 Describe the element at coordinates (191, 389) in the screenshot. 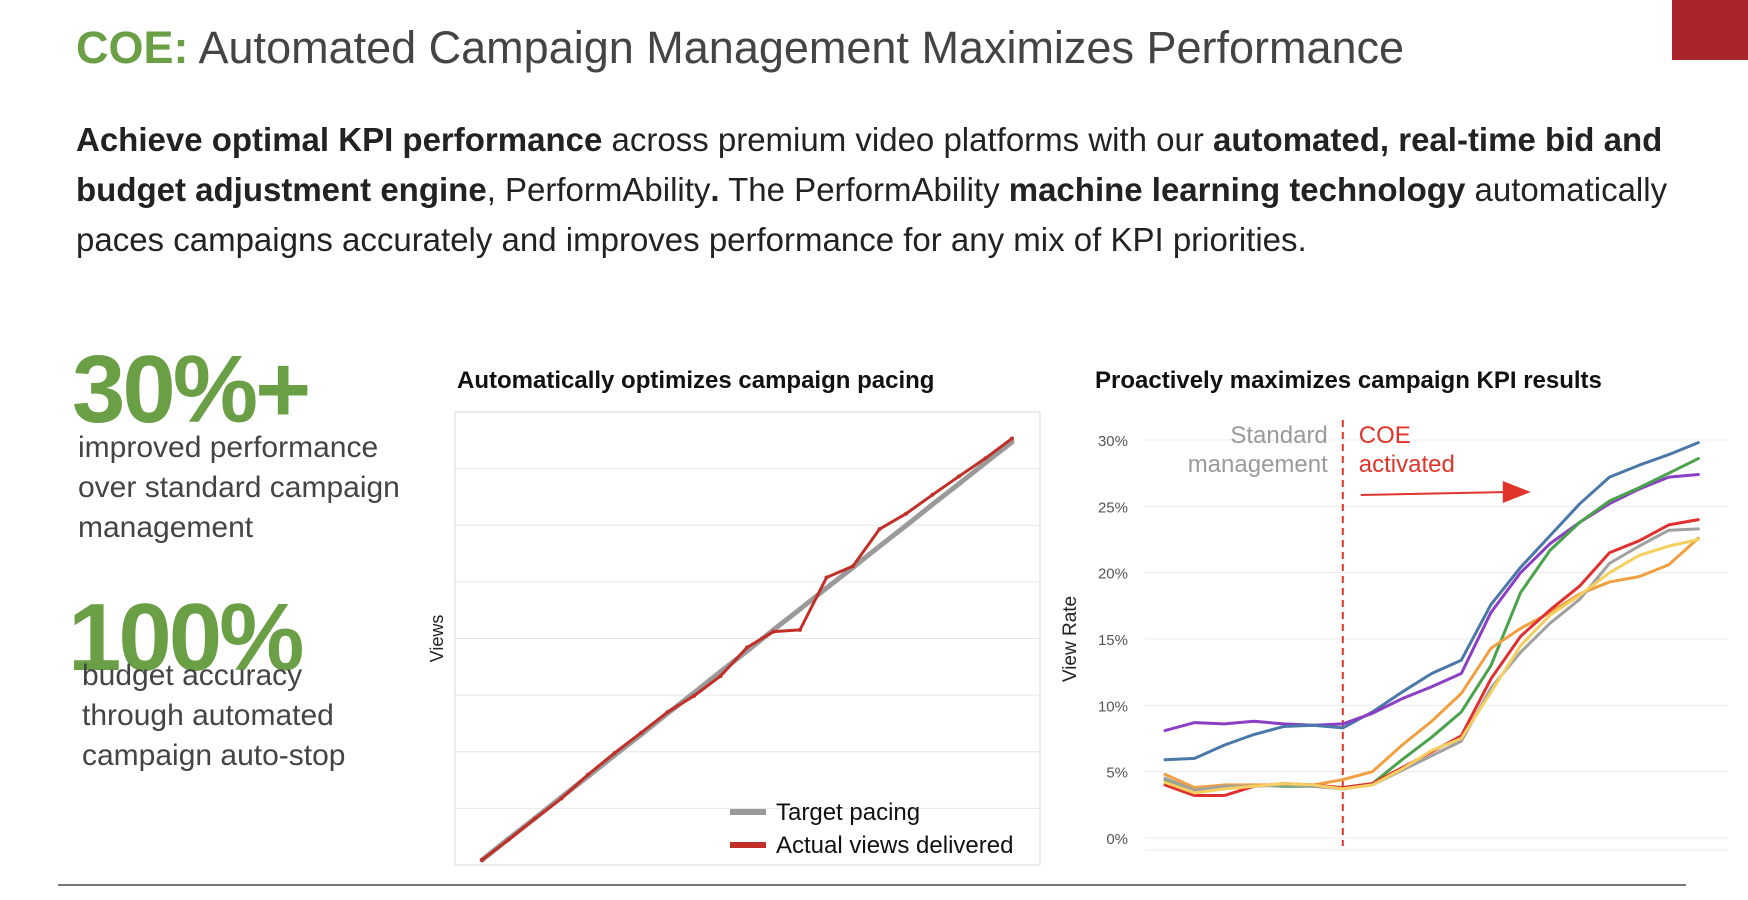

I see `stat-performance-value: 30%+` at that location.